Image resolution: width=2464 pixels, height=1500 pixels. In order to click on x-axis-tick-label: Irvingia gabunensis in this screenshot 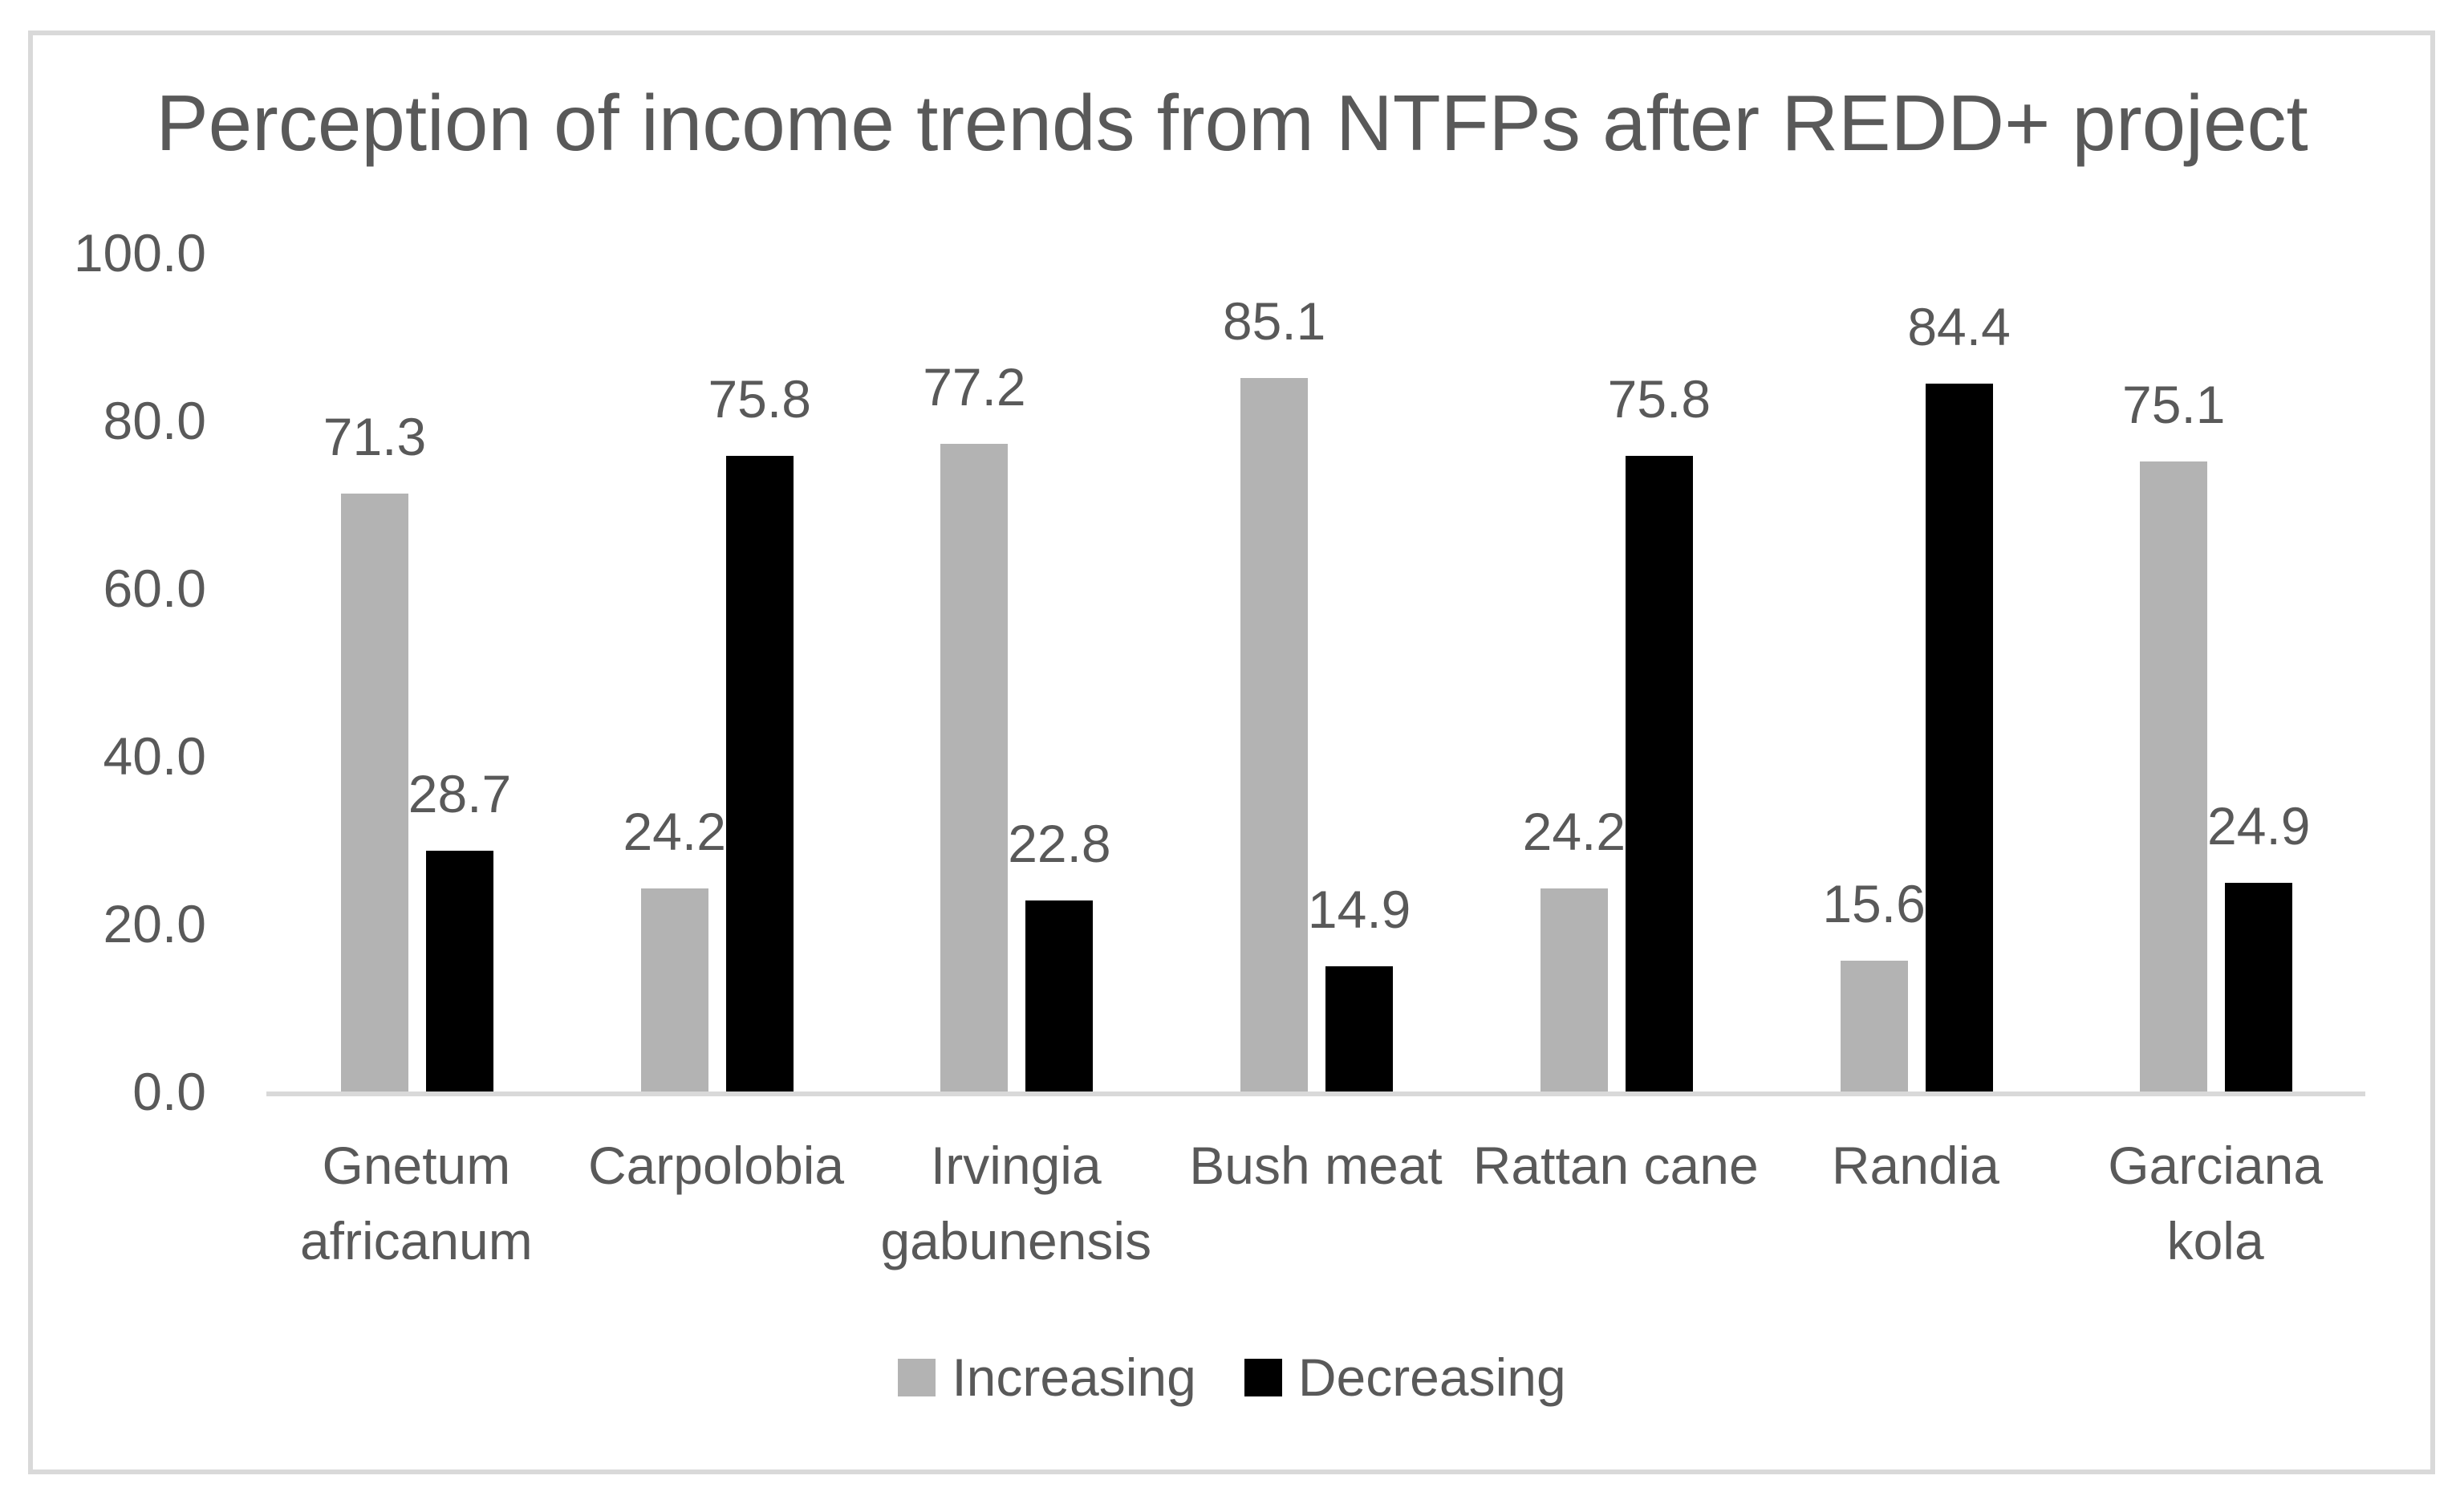, I will do `click(1016, 1203)`.